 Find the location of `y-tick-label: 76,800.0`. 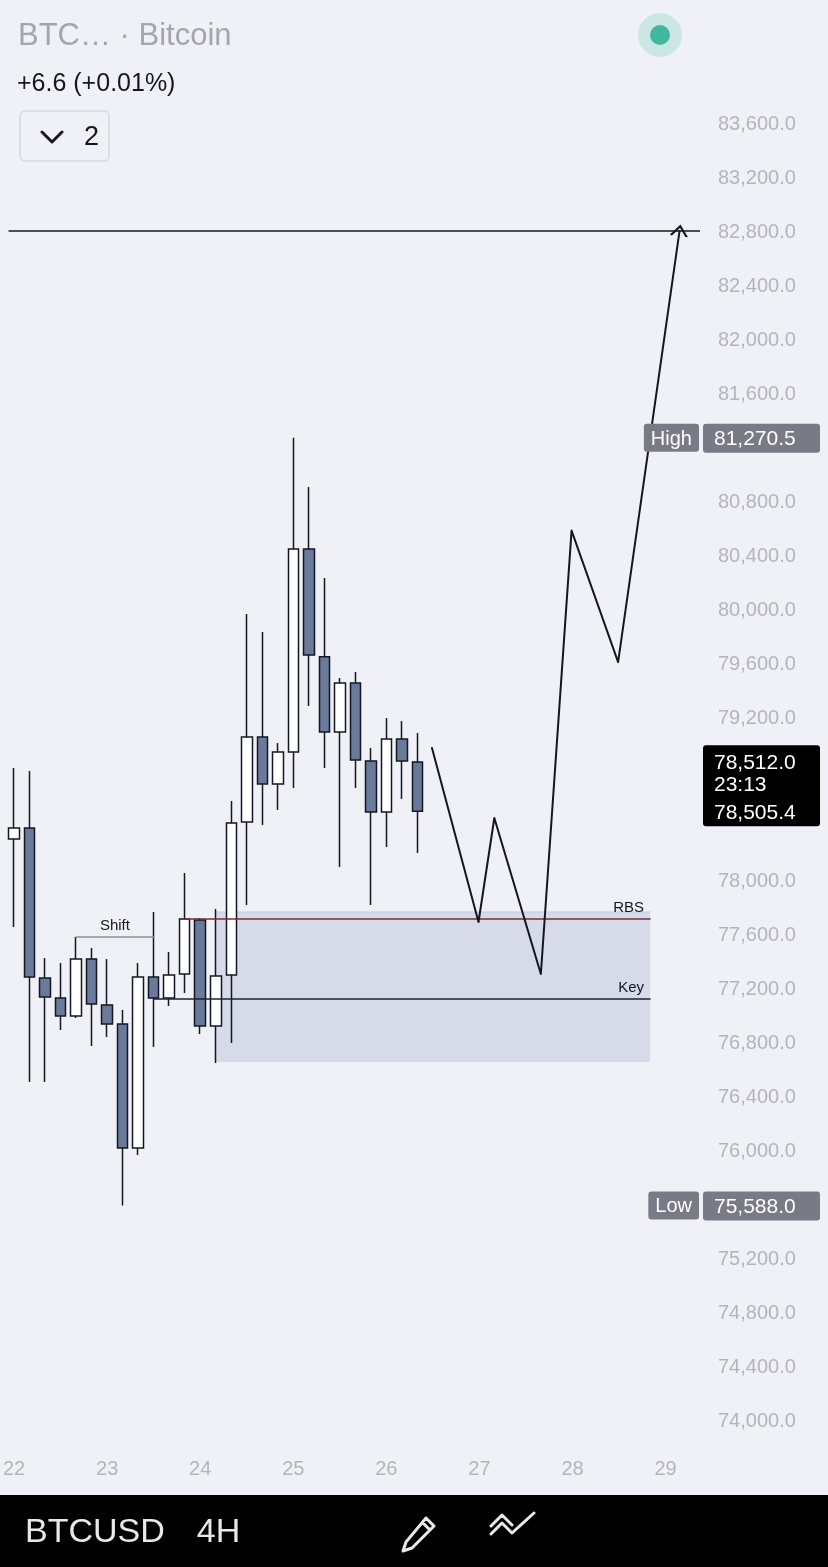

y-tick-label: 76,800.0 is located at coordinates (757, 1041).